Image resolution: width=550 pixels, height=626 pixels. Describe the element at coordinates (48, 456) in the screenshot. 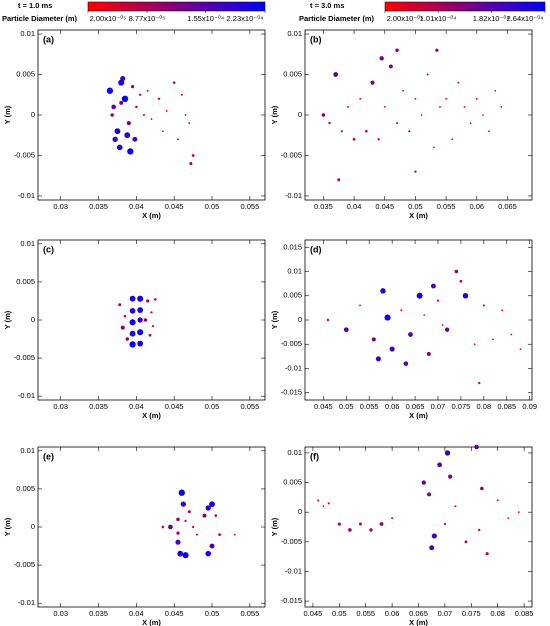

I see `panel-label: (e)` at that location.